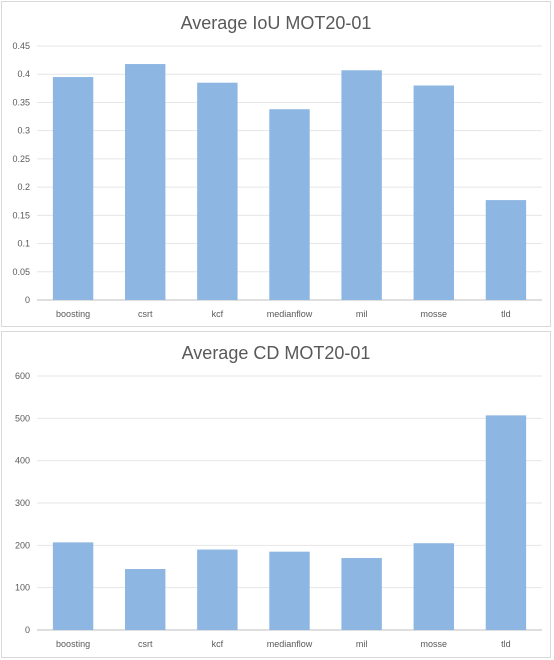 This screenshot has width=554, height=660. I want to click on y-tick-label: 0.4, so click(23, 74).